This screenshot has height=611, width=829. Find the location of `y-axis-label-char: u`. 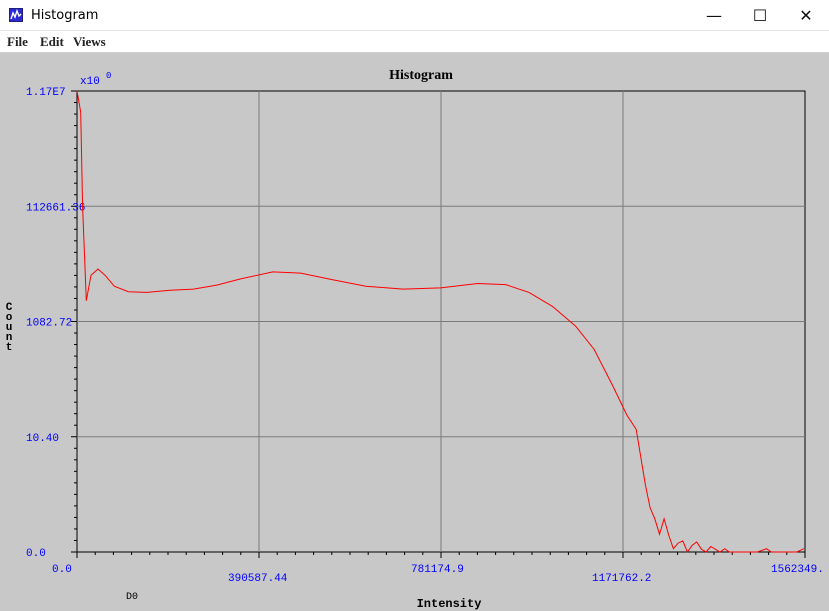

y-axis-label-char: u is located at coordinates (9, 328).